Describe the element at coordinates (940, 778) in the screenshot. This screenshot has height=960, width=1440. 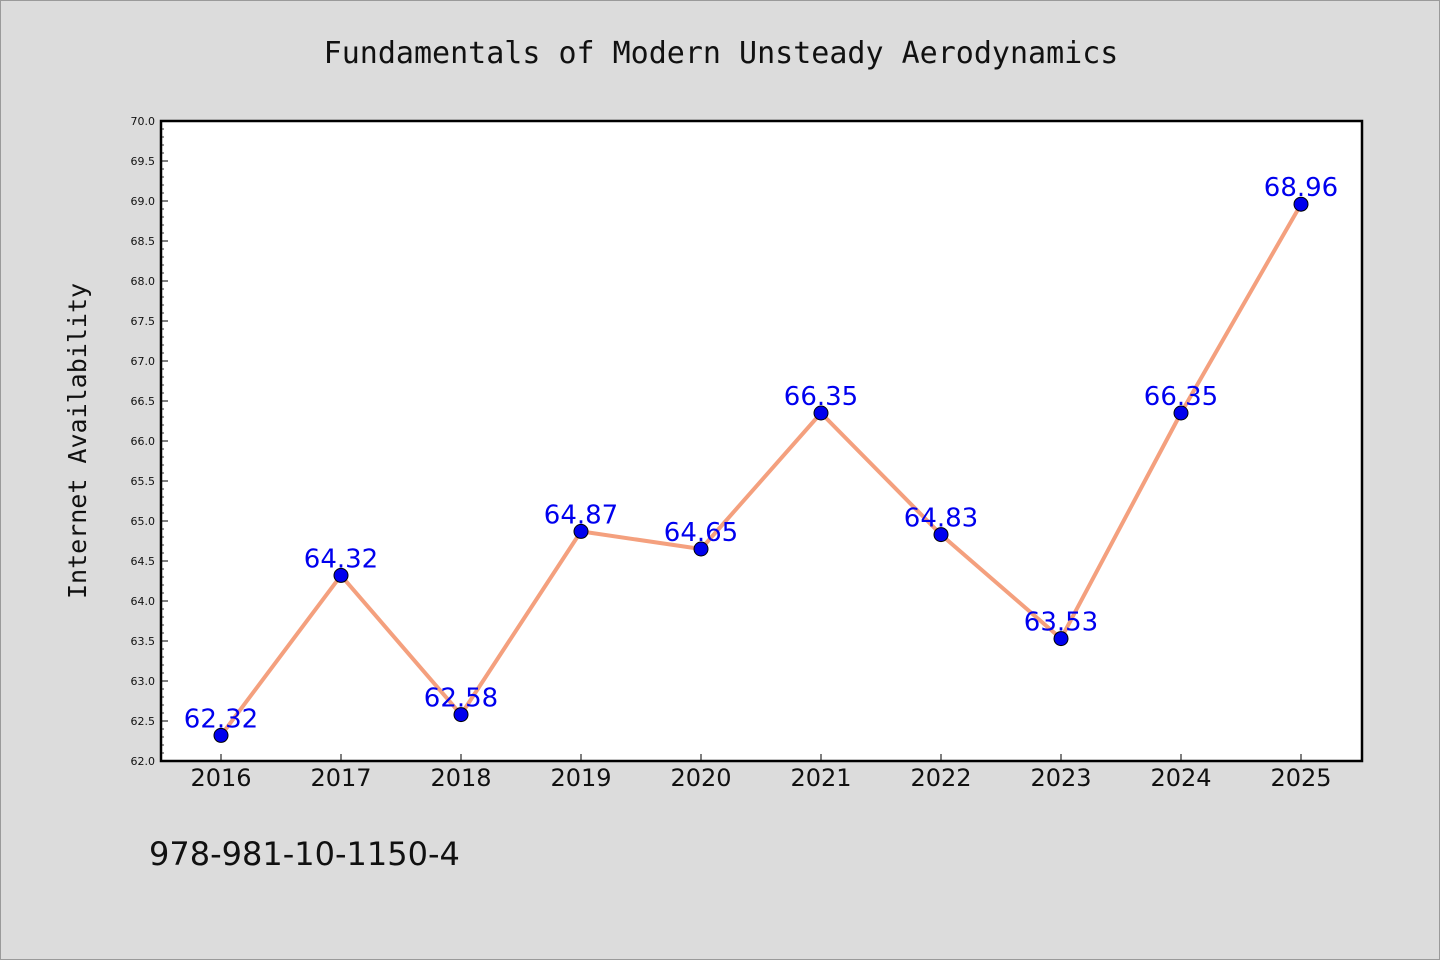
I see `x-tick-label: 2022` at that location.